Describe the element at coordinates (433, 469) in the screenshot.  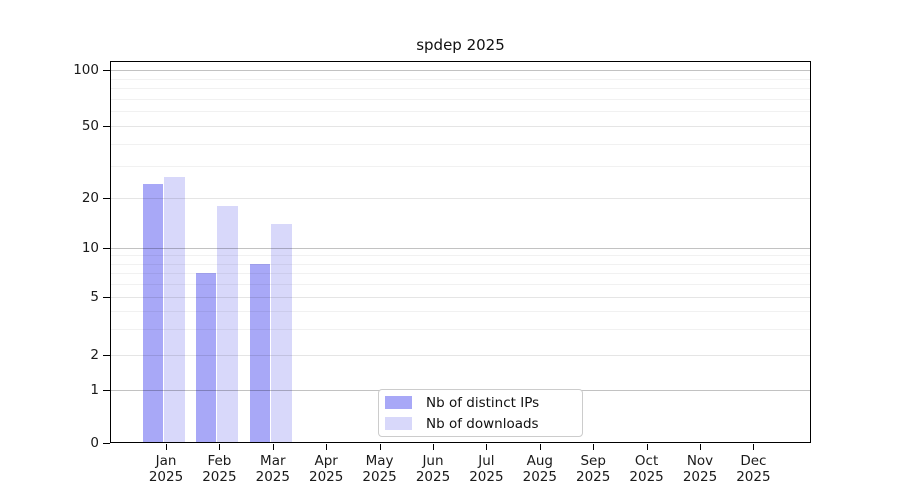
I see `x-tick-label-jun: Jun 2025` at that location.